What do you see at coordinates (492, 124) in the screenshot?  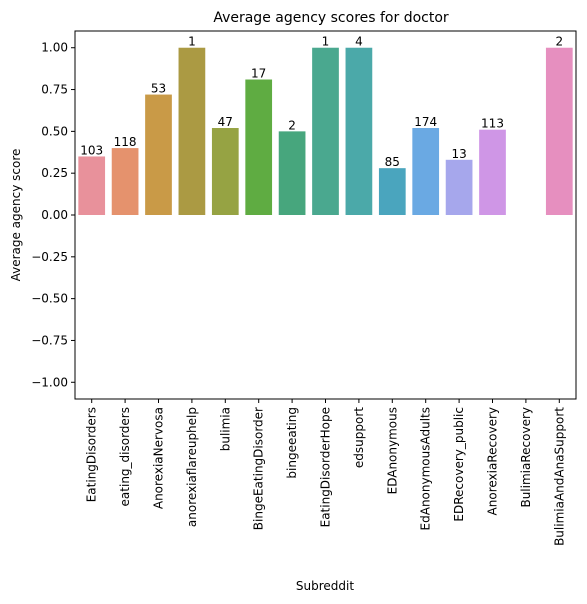 I see `bar-data-label: 113` at bounding box center [492, 124].